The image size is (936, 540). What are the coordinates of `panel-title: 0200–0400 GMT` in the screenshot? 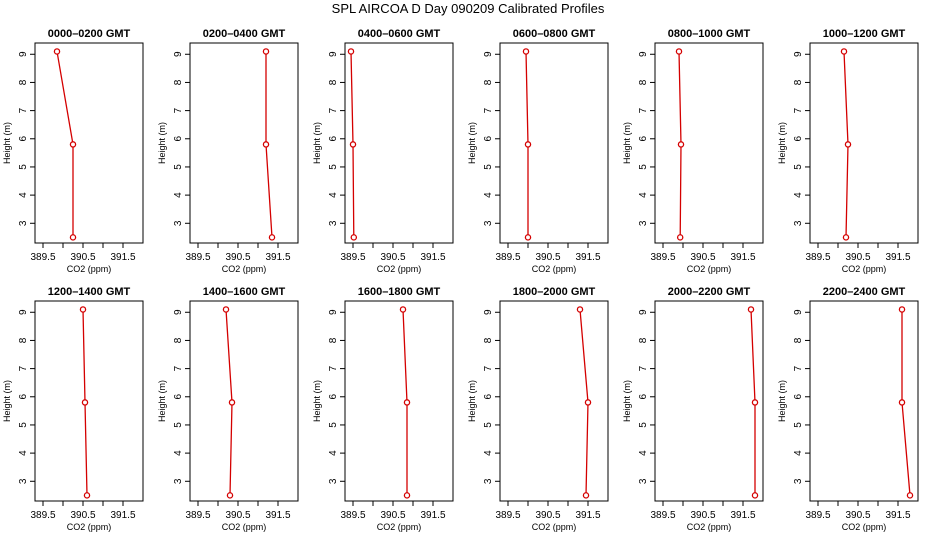 It's located at (244, 34).